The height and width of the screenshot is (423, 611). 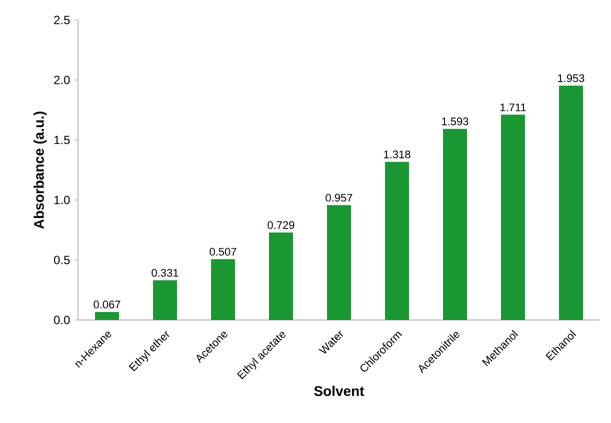 What do you see at coordinates (62, 260) in the screenshot?
I see `y-tick-label: 0.5` at bounding box center [62, 260].